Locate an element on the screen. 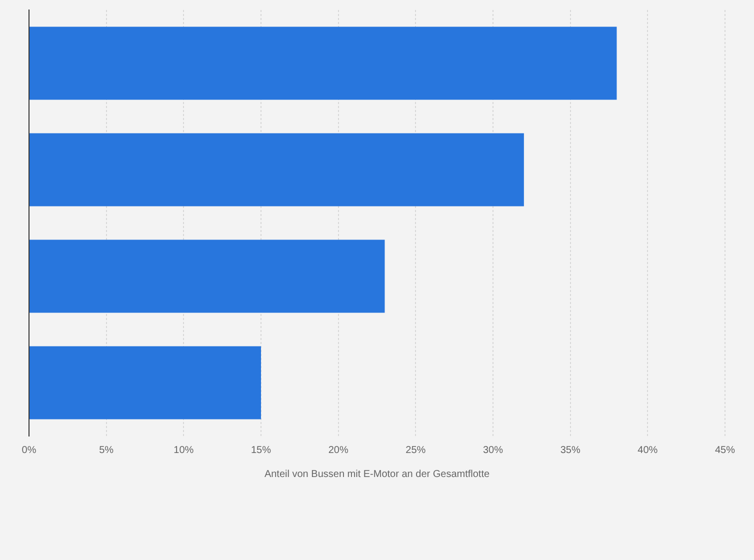  x-axis-title: Anteil von Bussen mit E-Motor an der Gesamtflotte is located at coordinates (377, 474).